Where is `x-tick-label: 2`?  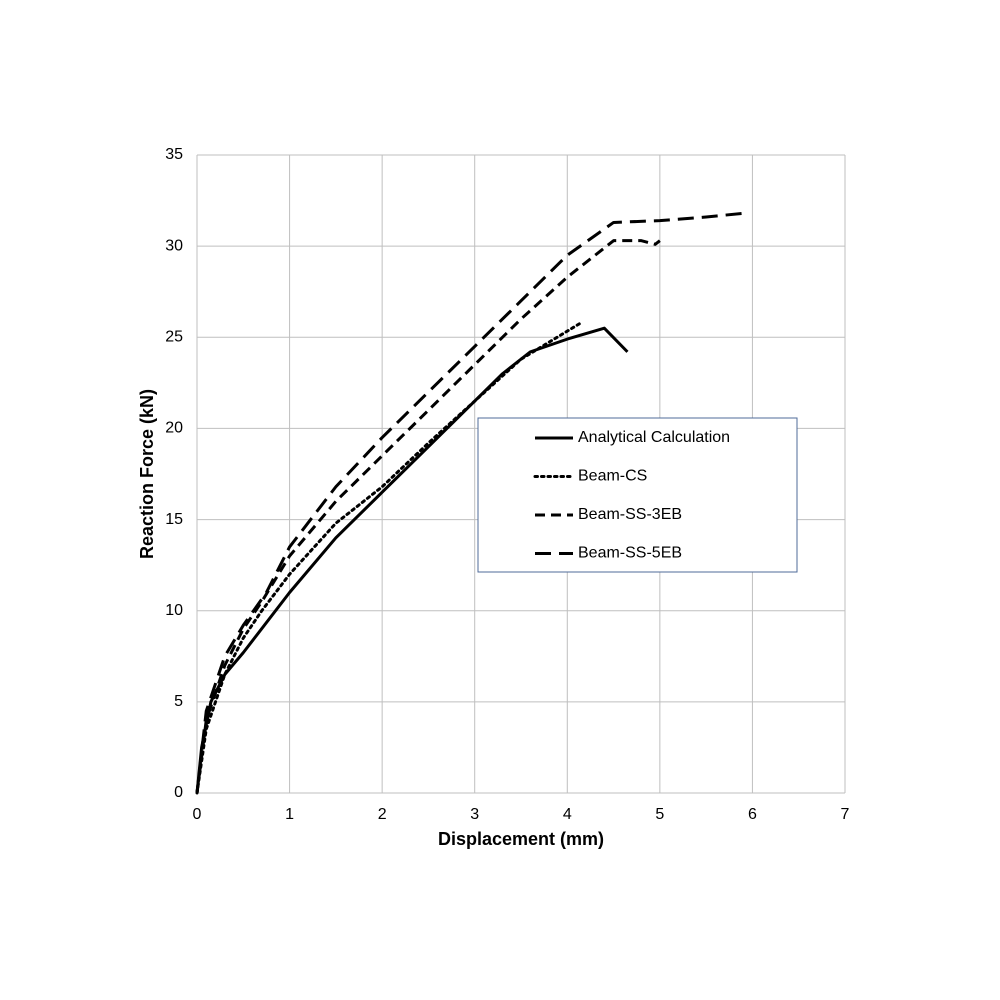
x-tick-label: 2 is located at coordinates (382, 814).